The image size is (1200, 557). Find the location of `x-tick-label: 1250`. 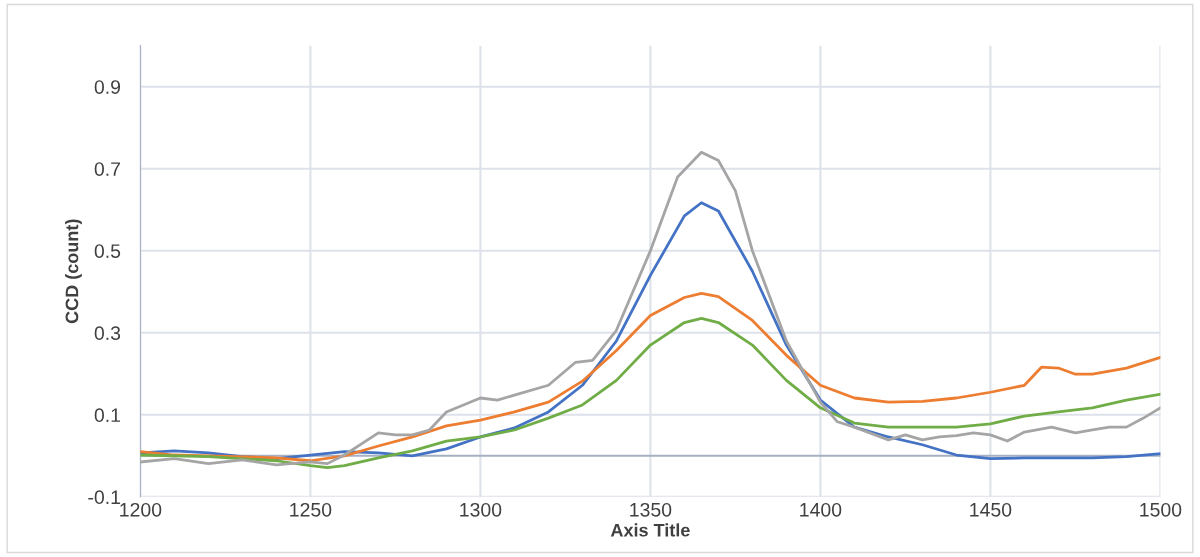

x-tick-label: 1250 is located at coordinates (311, 509).